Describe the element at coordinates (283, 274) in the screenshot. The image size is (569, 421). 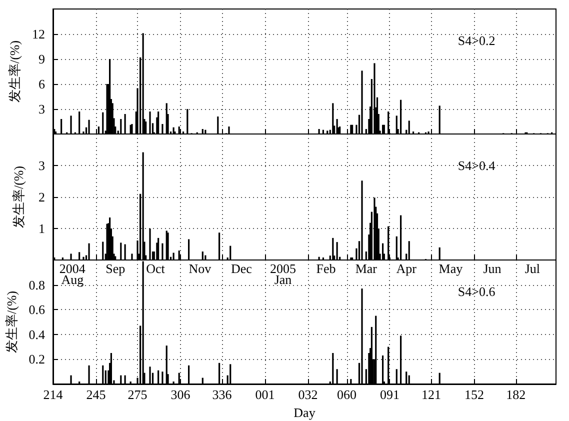
I see `x2-tick-label: 2005 Jan` at that location.